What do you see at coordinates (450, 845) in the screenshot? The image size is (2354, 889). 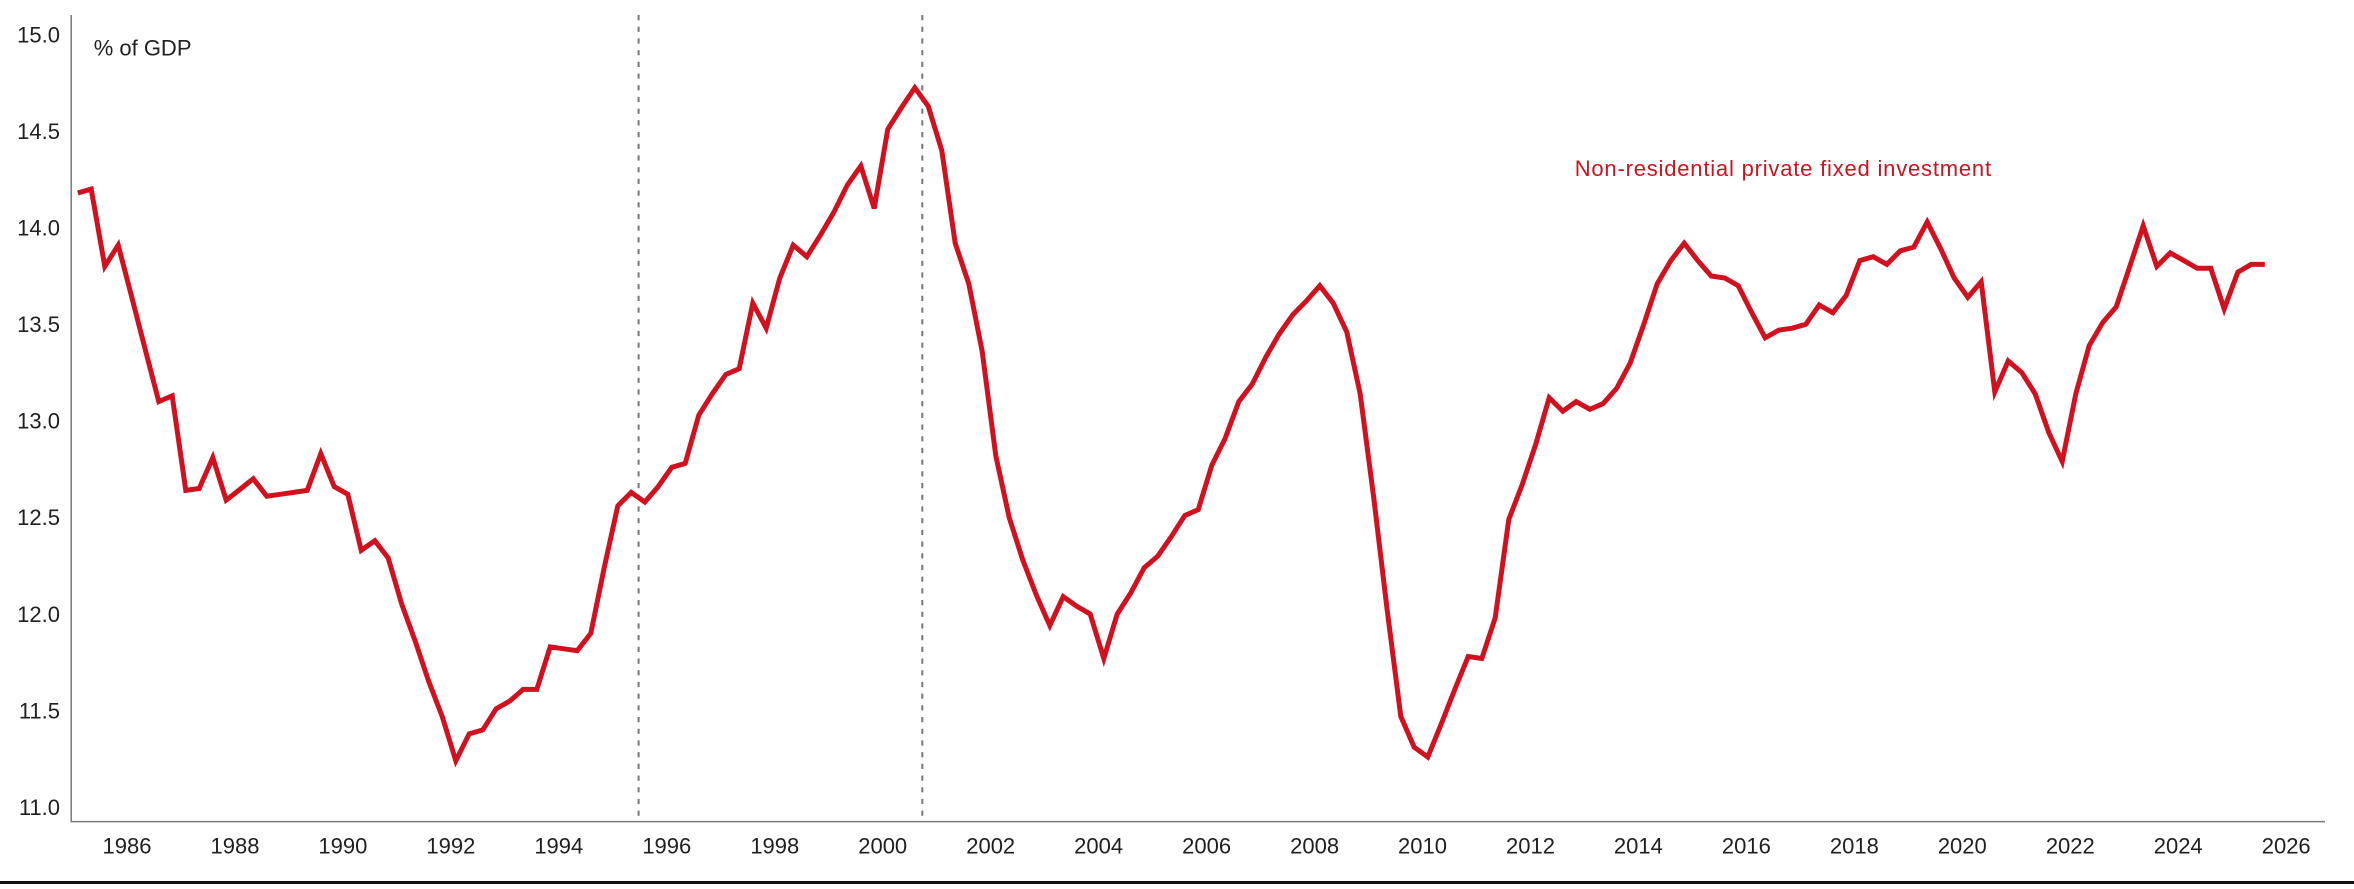 I see `svg-text: 1992` at bounding box center [450, 845].